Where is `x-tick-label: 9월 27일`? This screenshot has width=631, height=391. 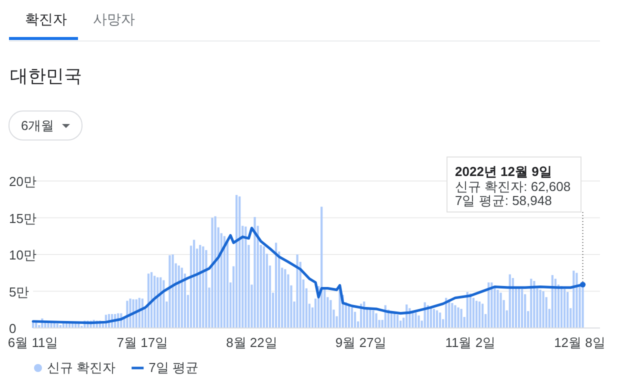 x-tick-label: 9월 27일 is located at coordinates (361, 342).